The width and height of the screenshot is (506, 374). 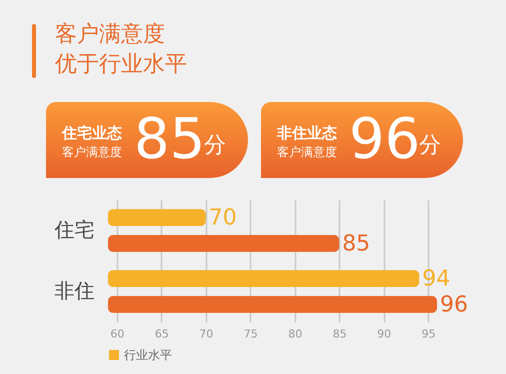 I want to click on y-tick-label: 非住, so click(x=74, y=290).